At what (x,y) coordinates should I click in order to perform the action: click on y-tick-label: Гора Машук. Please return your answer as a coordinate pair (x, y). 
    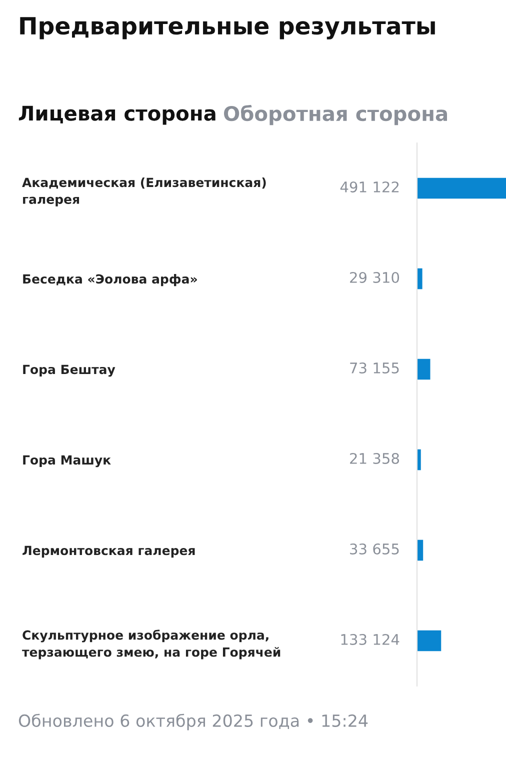
    Looking at the image, I should click on (67, 461).